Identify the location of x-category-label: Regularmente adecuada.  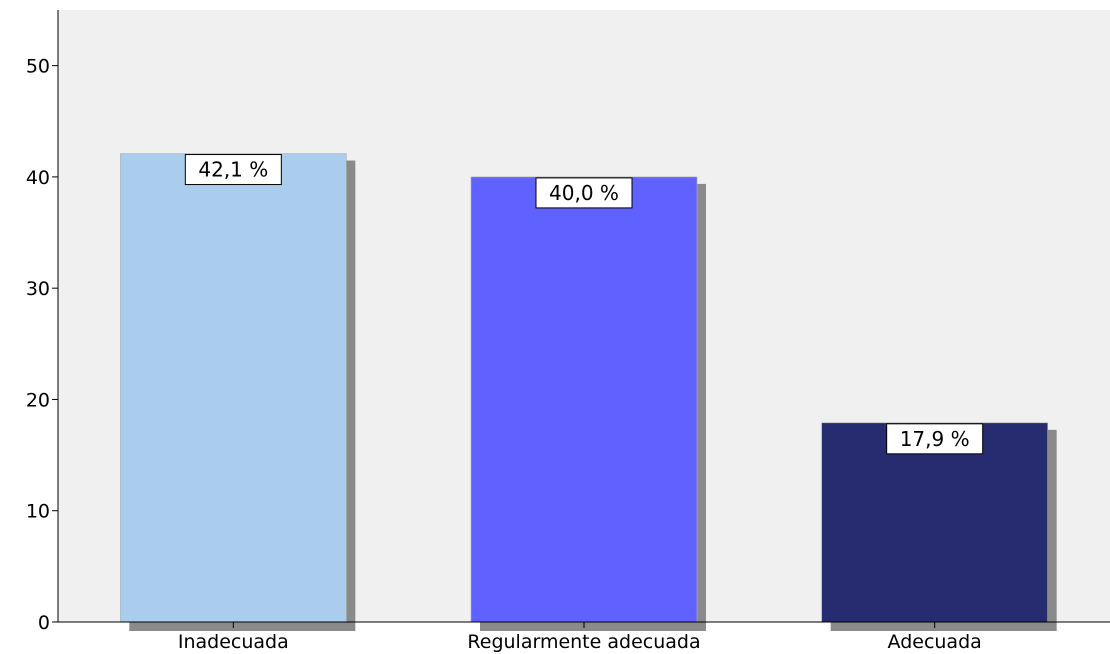
(583, 642).